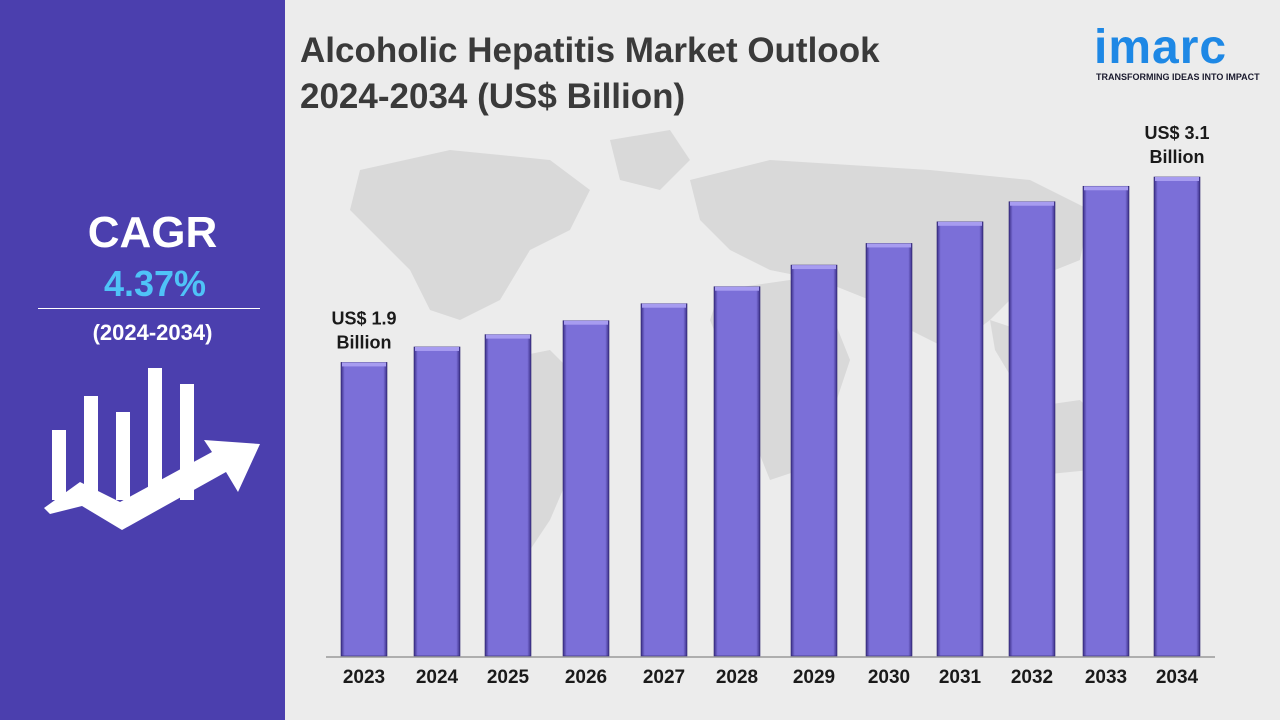 The width and height of the screenshot is (1280, 720). What do you see at coordinates (1032, 203) in the screenshot?
I see `bar-cap-2032` at bounding box center [1032, 203].